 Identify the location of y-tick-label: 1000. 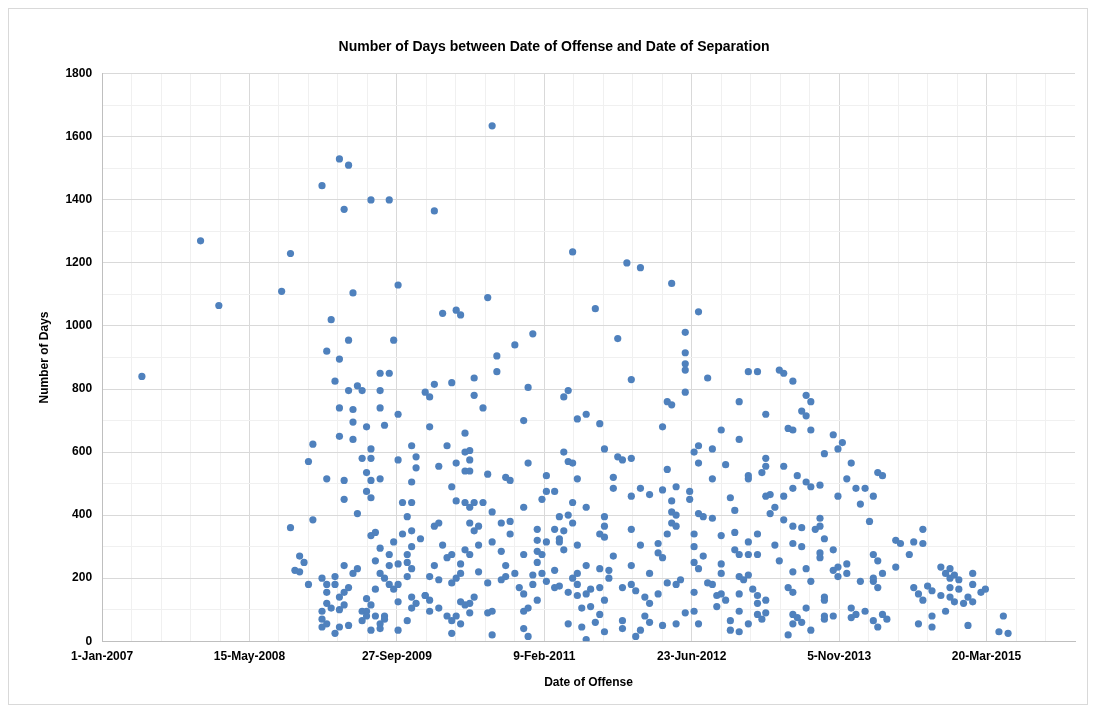
(79, 325).